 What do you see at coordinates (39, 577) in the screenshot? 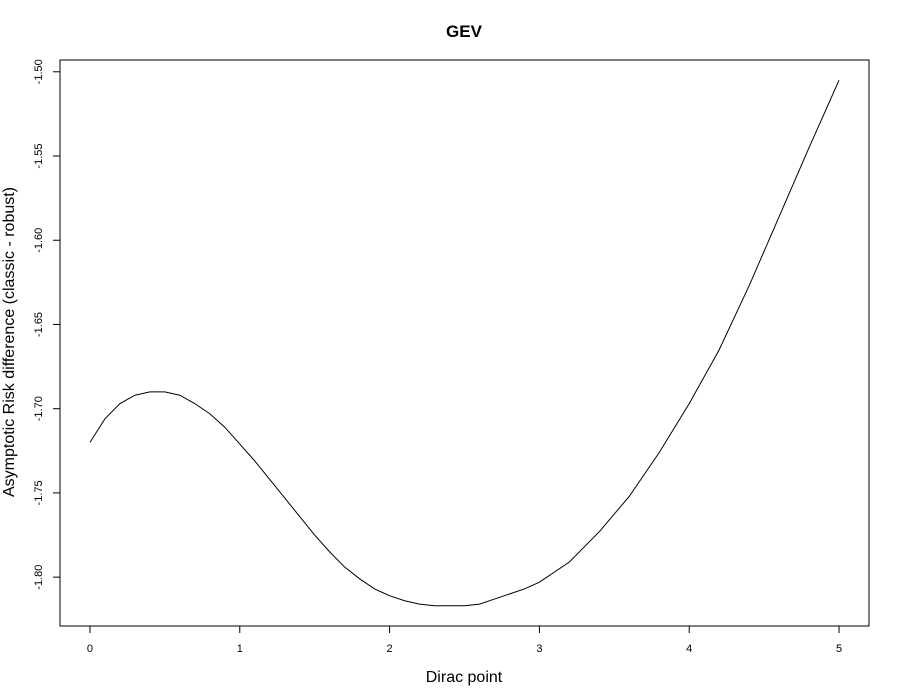
I see `y-tick-label: -1.80` at bounding box center [39, 577].